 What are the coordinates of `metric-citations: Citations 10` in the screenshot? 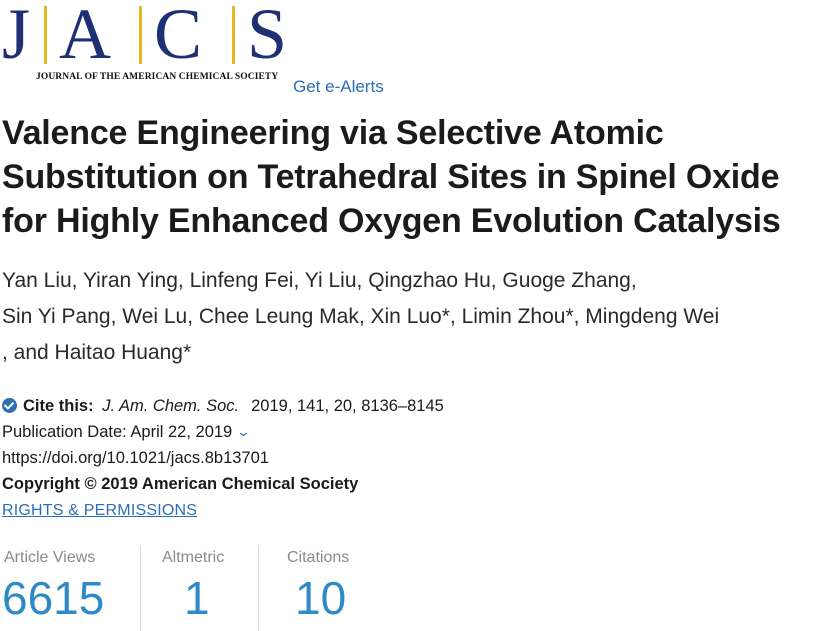 It's located at (329, 588).